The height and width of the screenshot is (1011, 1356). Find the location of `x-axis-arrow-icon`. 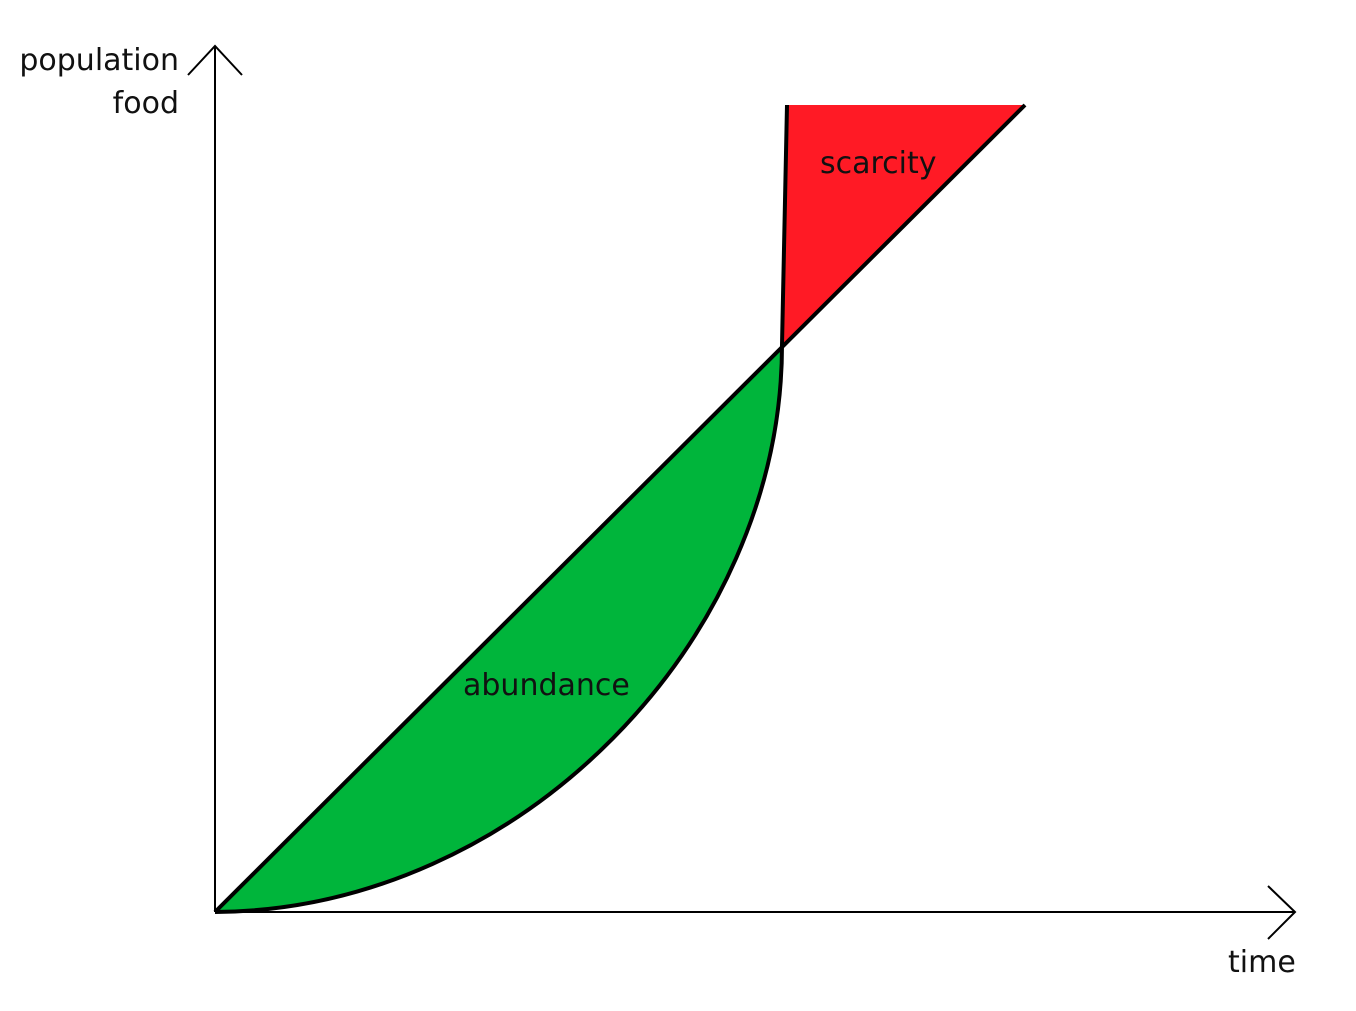

x-axis-arrow-icon is located at coordinates (1282, 912).